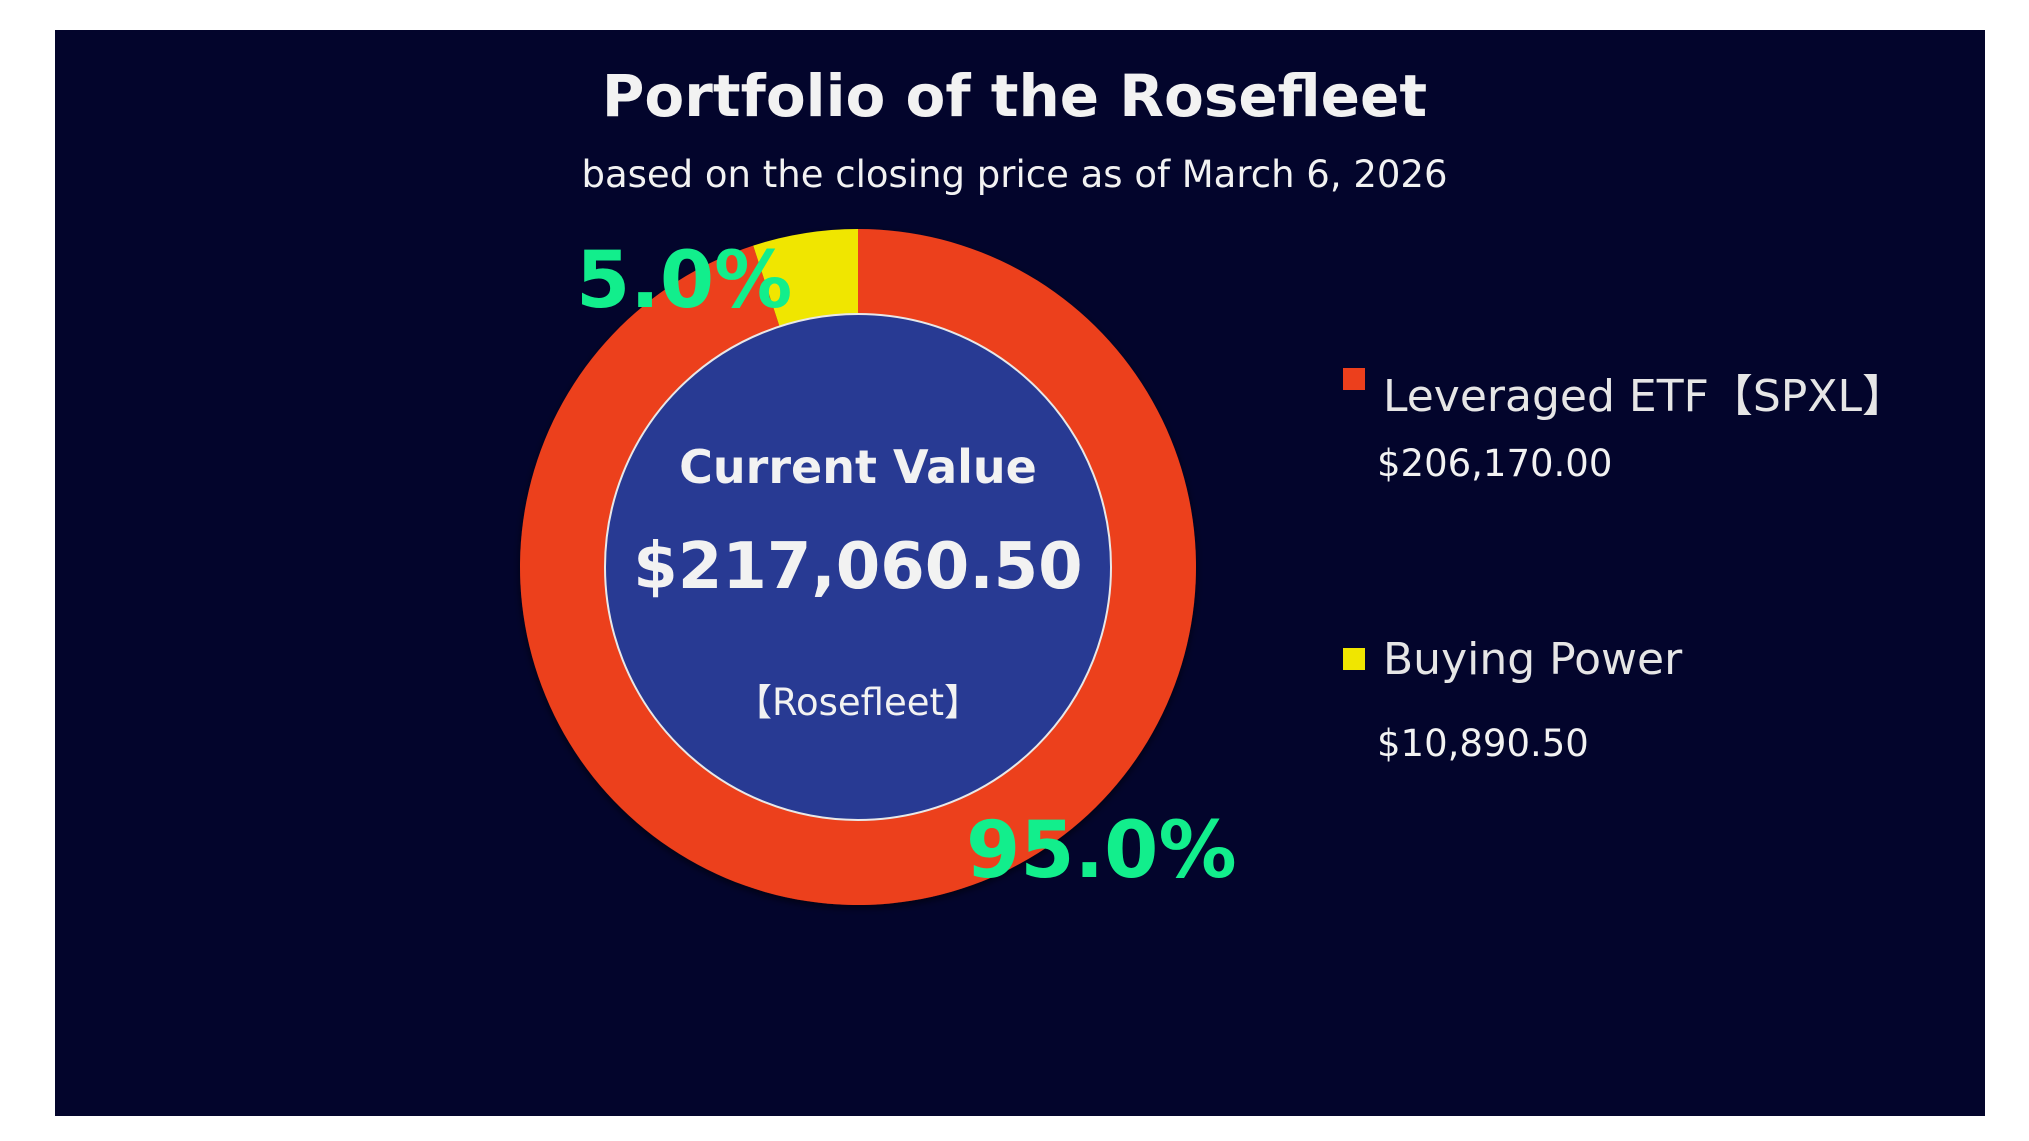  What do you see at coordinates (858, 702) in the screenshot?
I see `center-caption: 【Rosefleet】` at bounding box center [858, 702].